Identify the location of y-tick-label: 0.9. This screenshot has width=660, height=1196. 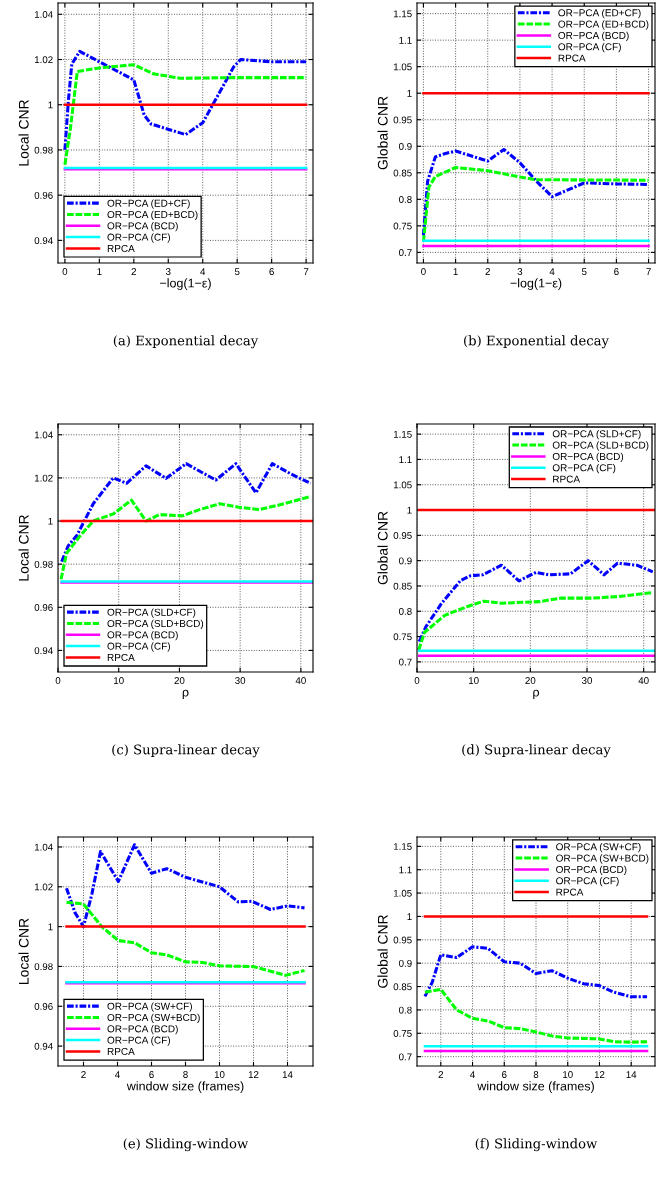
(405, 561).